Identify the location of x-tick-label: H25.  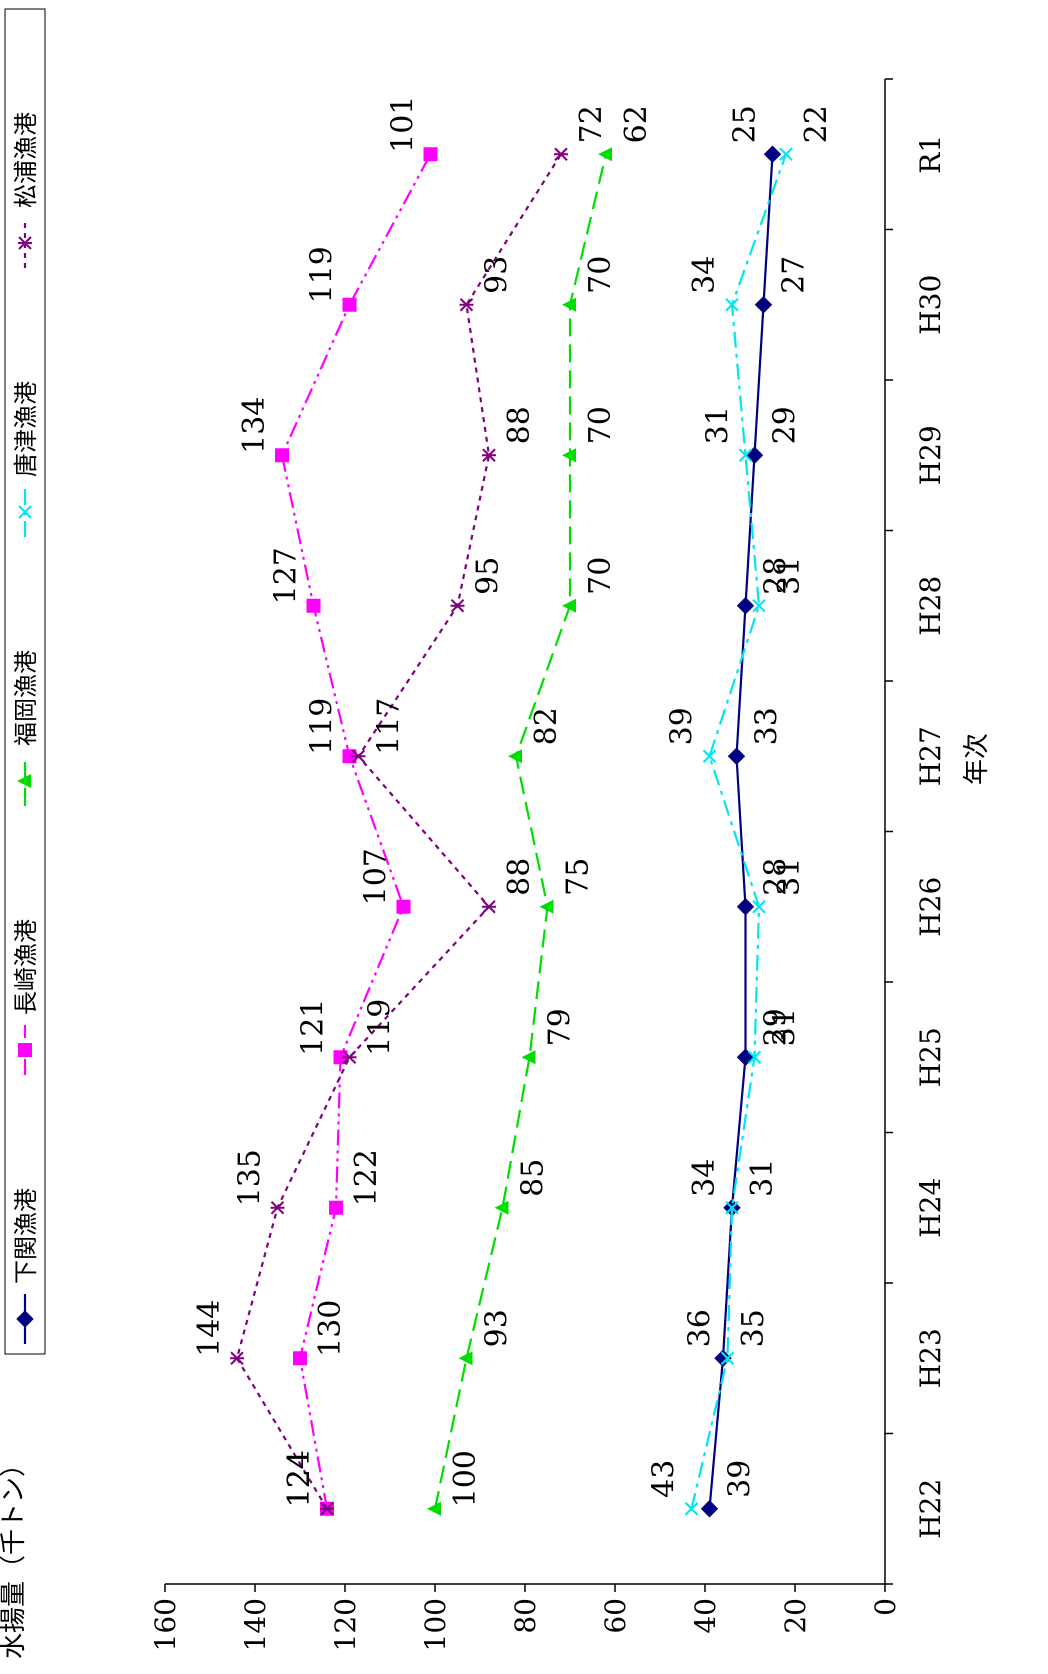
(930, 1057).